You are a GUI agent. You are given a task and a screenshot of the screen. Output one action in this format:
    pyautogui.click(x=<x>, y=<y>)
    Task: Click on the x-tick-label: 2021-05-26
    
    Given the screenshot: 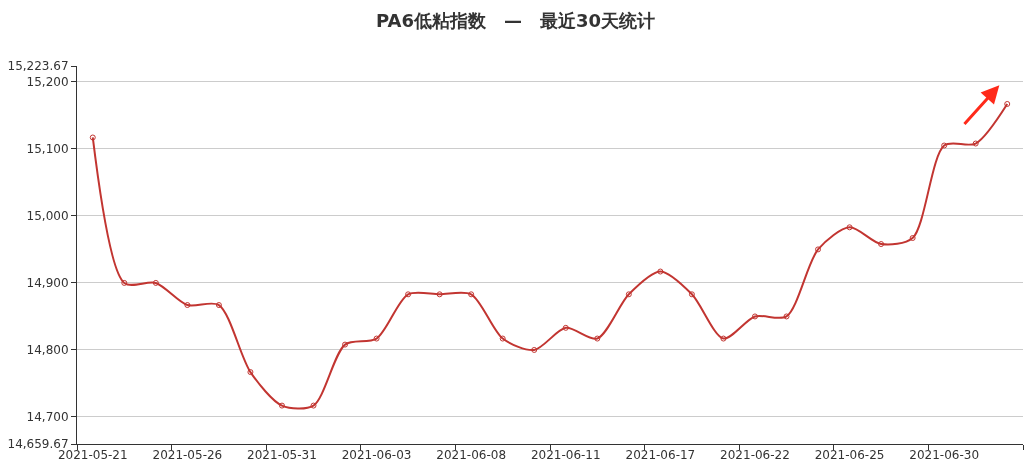 What is the action you would take?
    pyautogui.click(x=187, y=455)
    